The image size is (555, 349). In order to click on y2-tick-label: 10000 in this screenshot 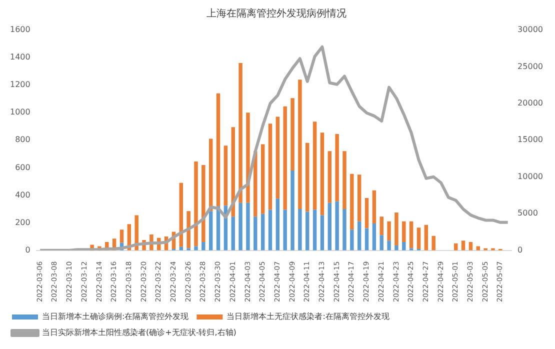, I will do `click(531, 176)`.